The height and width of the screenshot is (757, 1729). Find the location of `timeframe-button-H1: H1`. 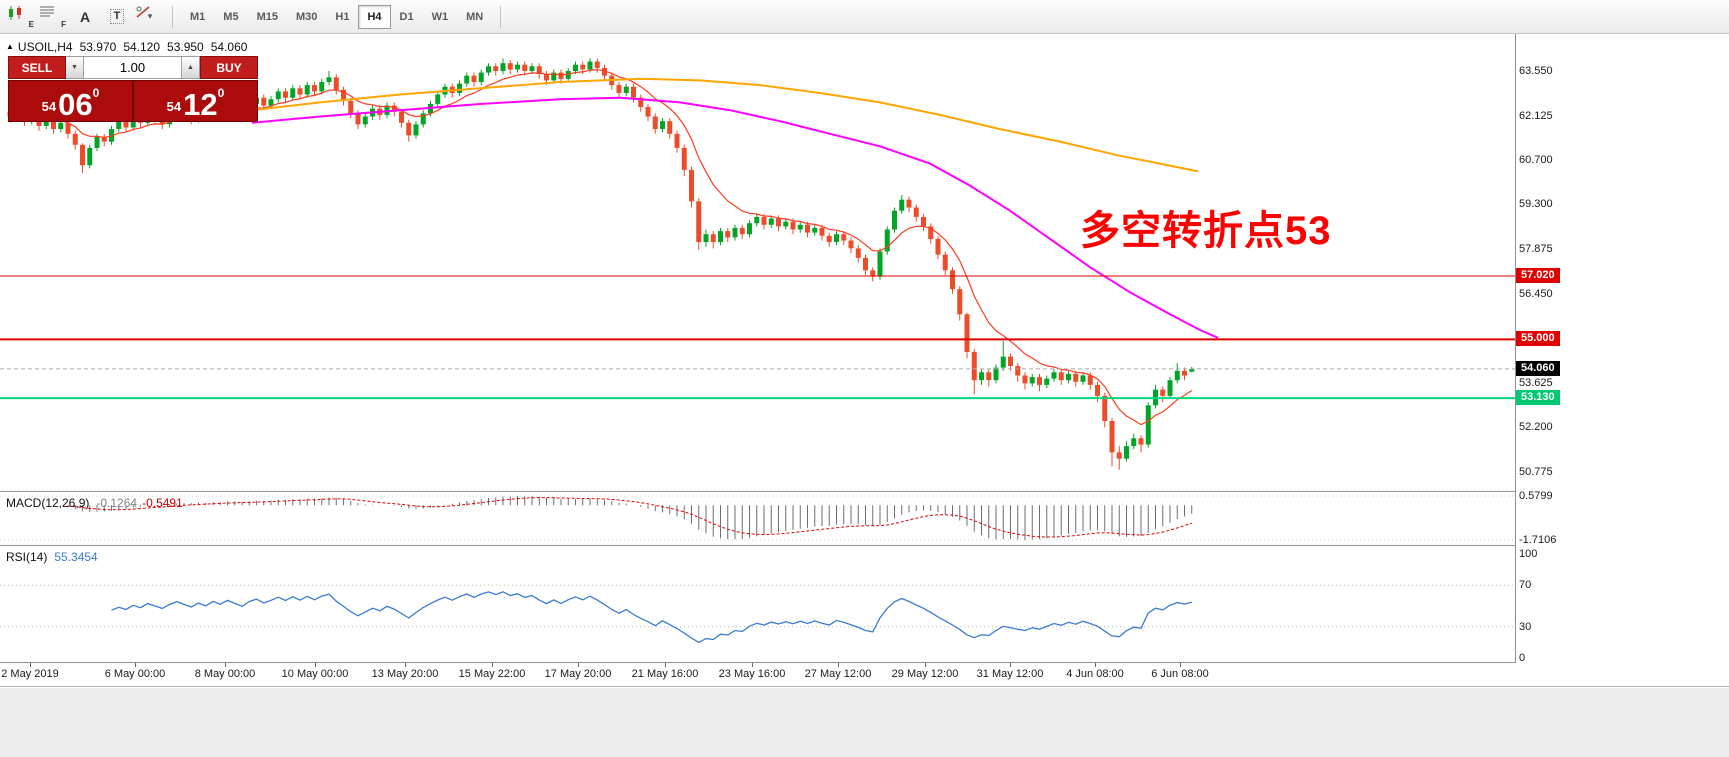

timeframe-button-H1: H1 is located at coordinates (342, 16).